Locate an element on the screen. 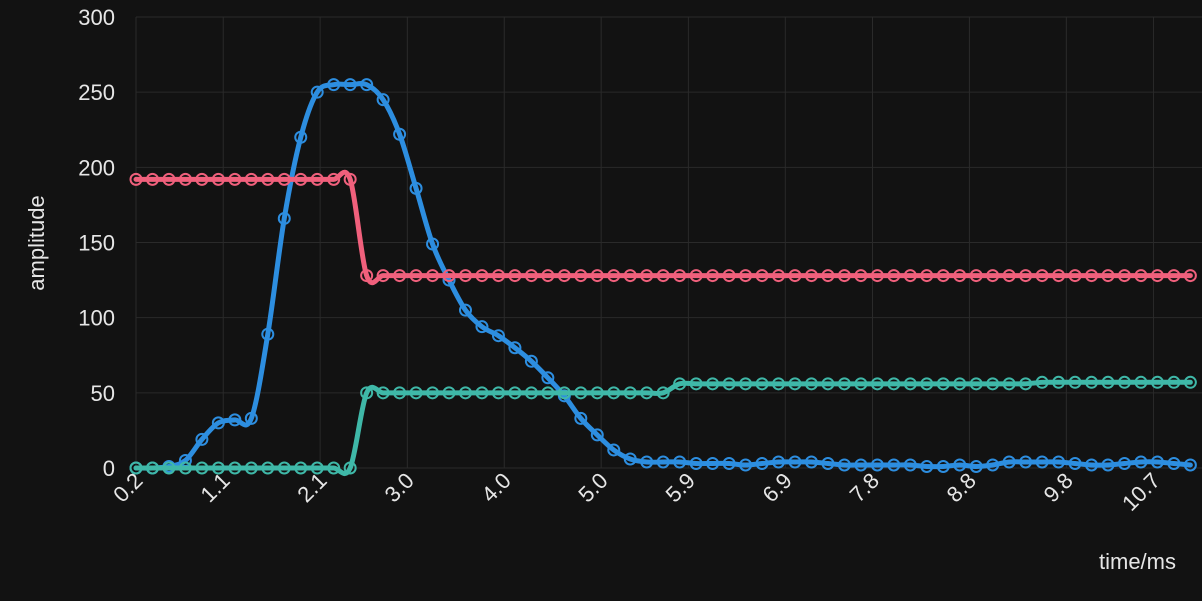 The height and width of the screenshot is (601, 1202). y-tick-label: 0 is located at coordinates (109, 468).